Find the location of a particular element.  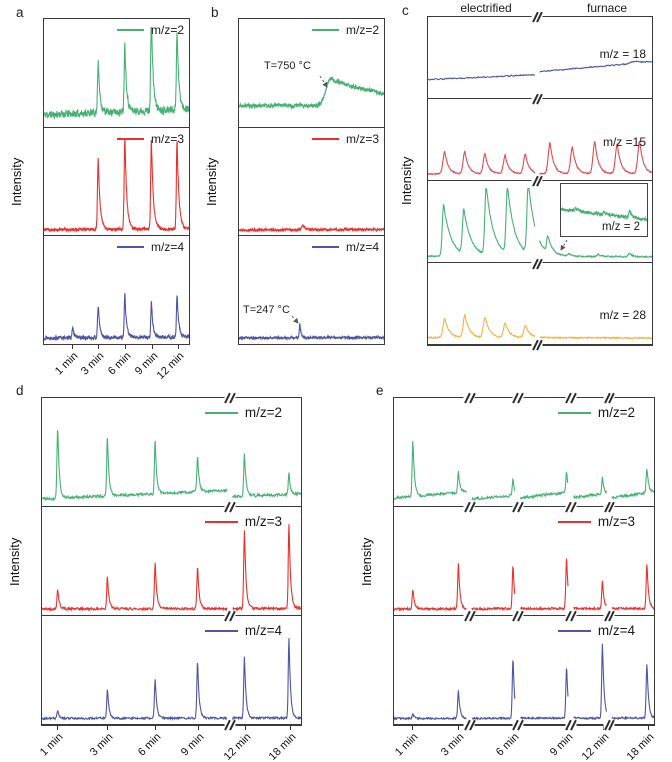

panel-a: a Intensity m/z=2 m/z=3 is located at coordinates (99, 193).